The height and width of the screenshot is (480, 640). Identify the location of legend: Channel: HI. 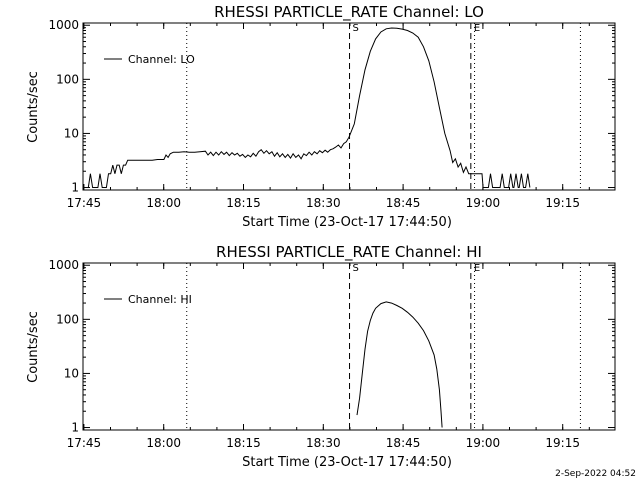
(148, 299).